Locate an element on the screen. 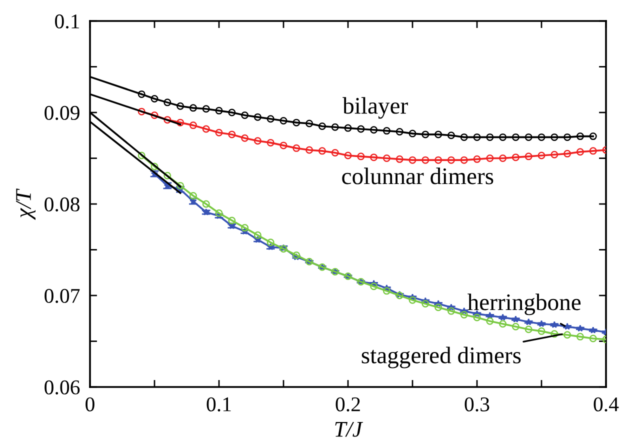  y-tick-label: 0.08 is located at coordinates (62, 204).